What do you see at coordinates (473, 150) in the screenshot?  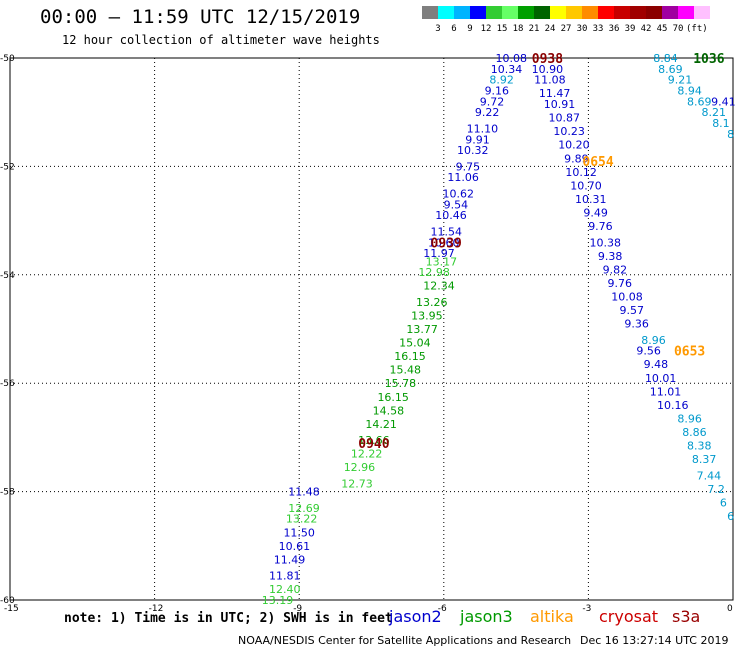 I see `wave-height-label: 10.32` at bounding box center [473, 150].